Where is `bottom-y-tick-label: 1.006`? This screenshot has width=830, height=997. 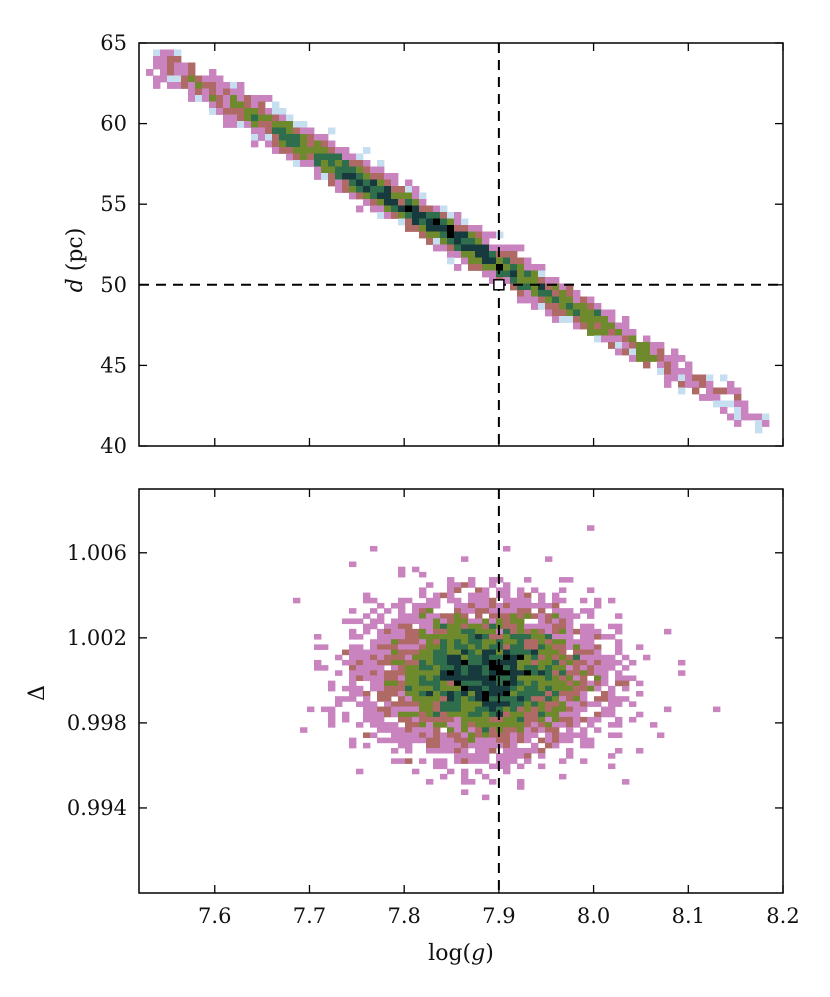 bottom-y-tick-label: 1.006 is located at coordinates (97, 553).